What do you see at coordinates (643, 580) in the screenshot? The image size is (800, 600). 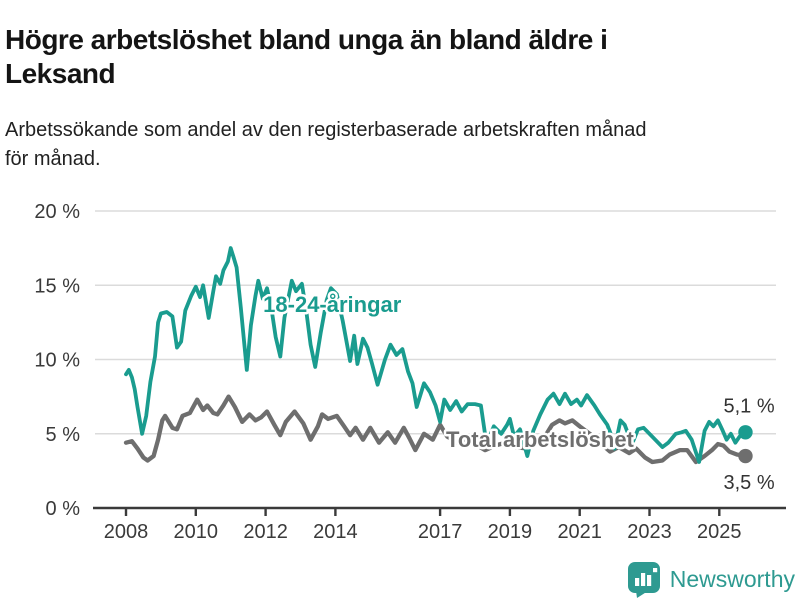 I see `bar-chart-speech-bubble-icon` at bounding box center [643, 580].